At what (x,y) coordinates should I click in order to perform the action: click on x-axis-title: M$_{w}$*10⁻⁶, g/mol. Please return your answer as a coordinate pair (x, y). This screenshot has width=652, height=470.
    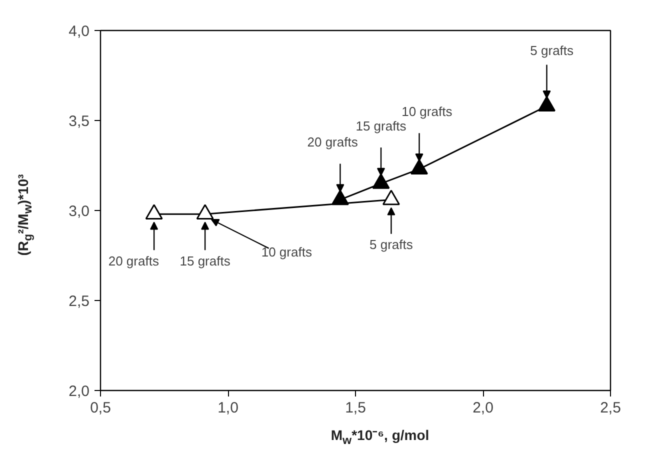
    Looking at the image, I should click on (380, 437).